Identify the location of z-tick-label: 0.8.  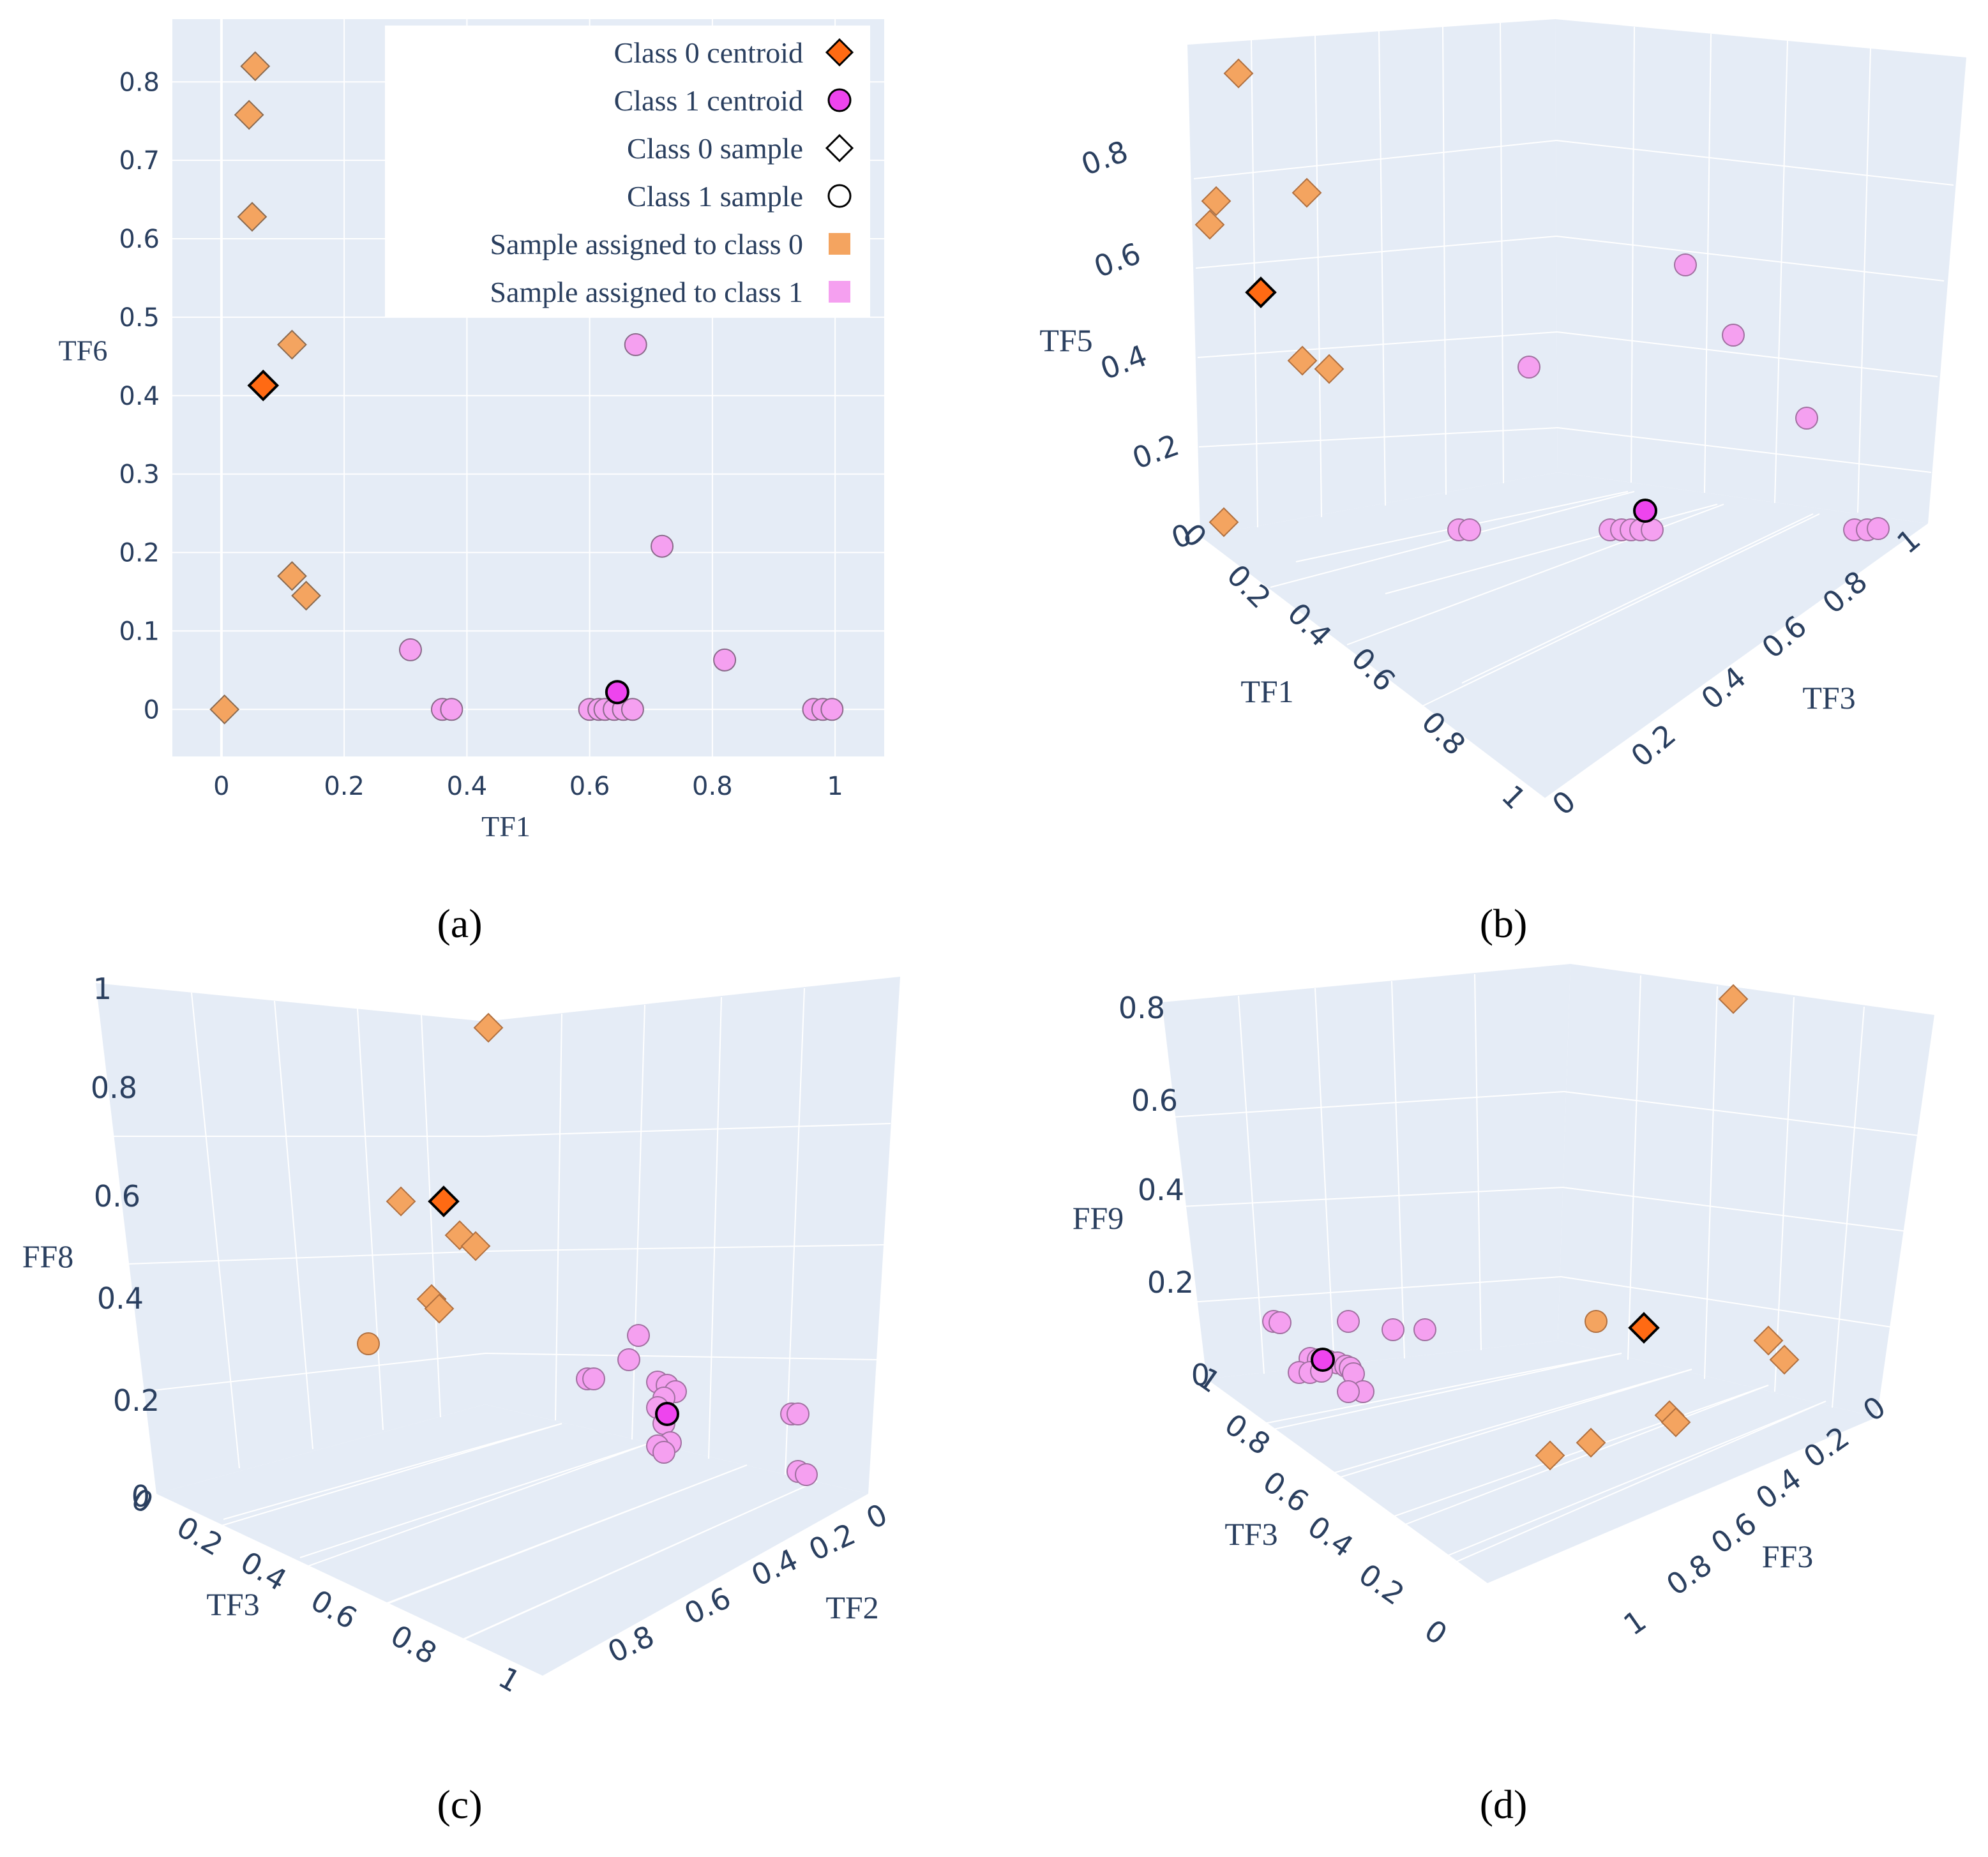
(1141, 1008).